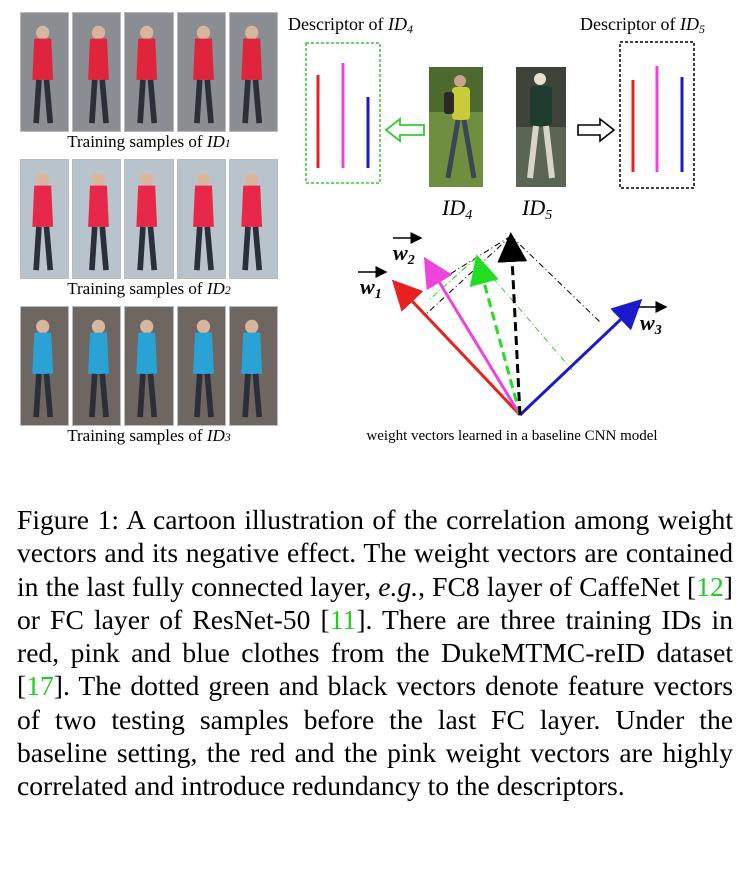 This screenshot has height=875, width=746. Describe the element at coordinates (398, 586) in the screenshot. I see `caption-eg: e.g.` at that location.